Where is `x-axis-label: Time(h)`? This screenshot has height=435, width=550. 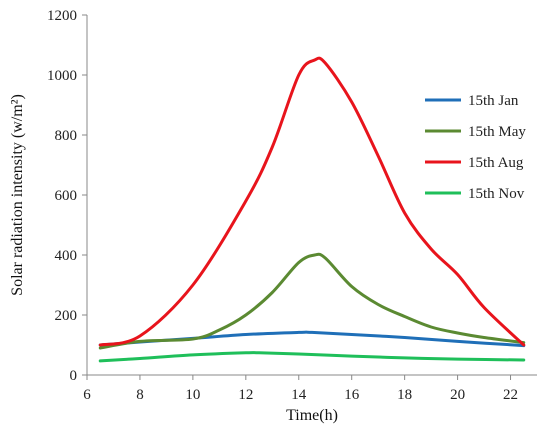
x-axis-label: Time(h) is located at coordinates (312, 415).